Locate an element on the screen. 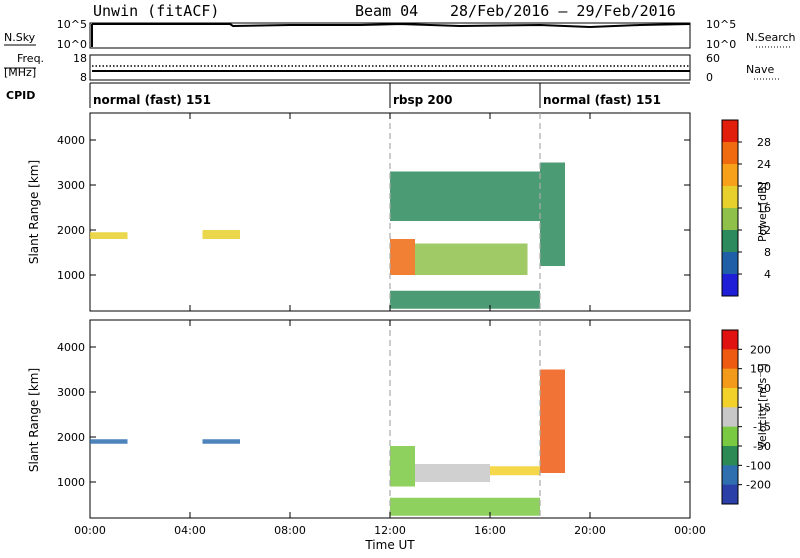  freq-tick-bottom: 8 is located at coordinates (83, 77).